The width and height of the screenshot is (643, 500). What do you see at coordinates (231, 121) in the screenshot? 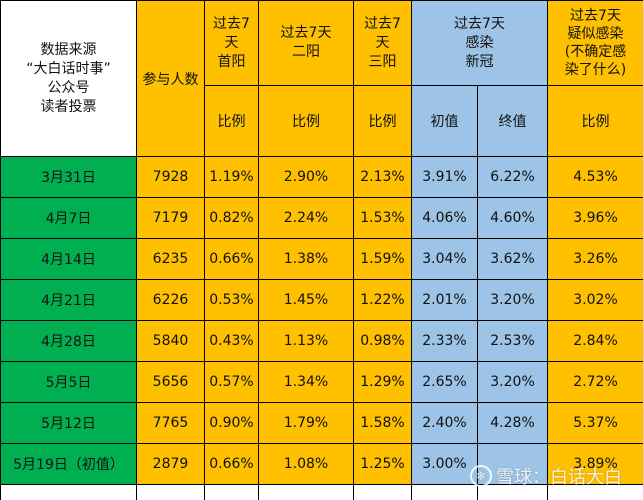
I see `sub-header-ratio-first: 比例` at bounding box center [231, 121].